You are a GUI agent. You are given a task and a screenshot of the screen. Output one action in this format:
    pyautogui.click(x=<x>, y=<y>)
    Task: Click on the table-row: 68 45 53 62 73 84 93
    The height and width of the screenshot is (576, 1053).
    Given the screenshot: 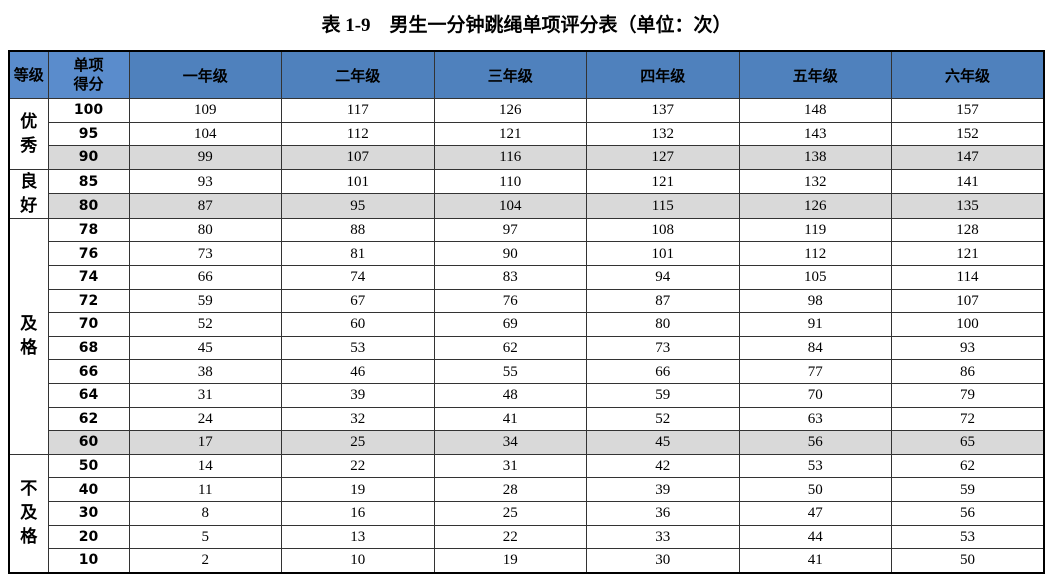 What is the action you would take?
    pyautogui.click(x=527, y=348)
    